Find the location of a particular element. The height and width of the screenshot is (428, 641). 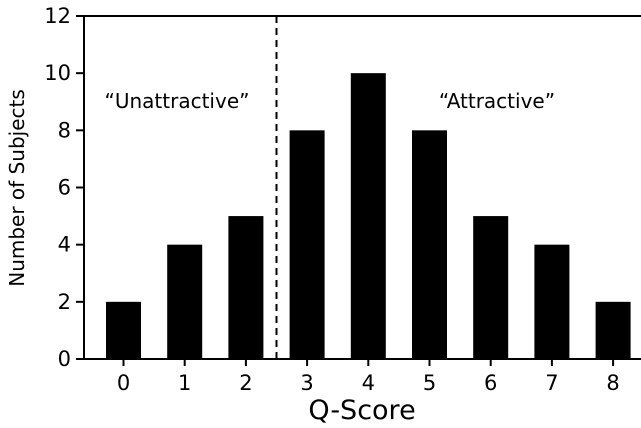

bar-q7 is located at coordinates (552, 301).